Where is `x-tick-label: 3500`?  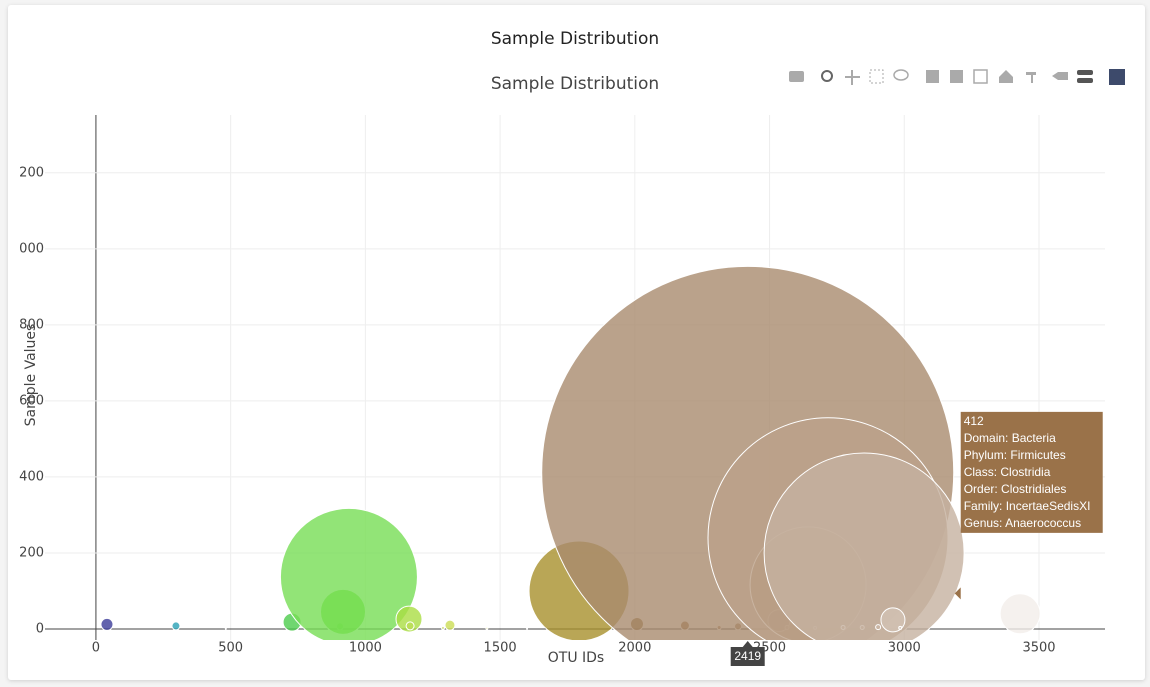
x-tick-label: 3500 is located at coordinates (1038, 648).